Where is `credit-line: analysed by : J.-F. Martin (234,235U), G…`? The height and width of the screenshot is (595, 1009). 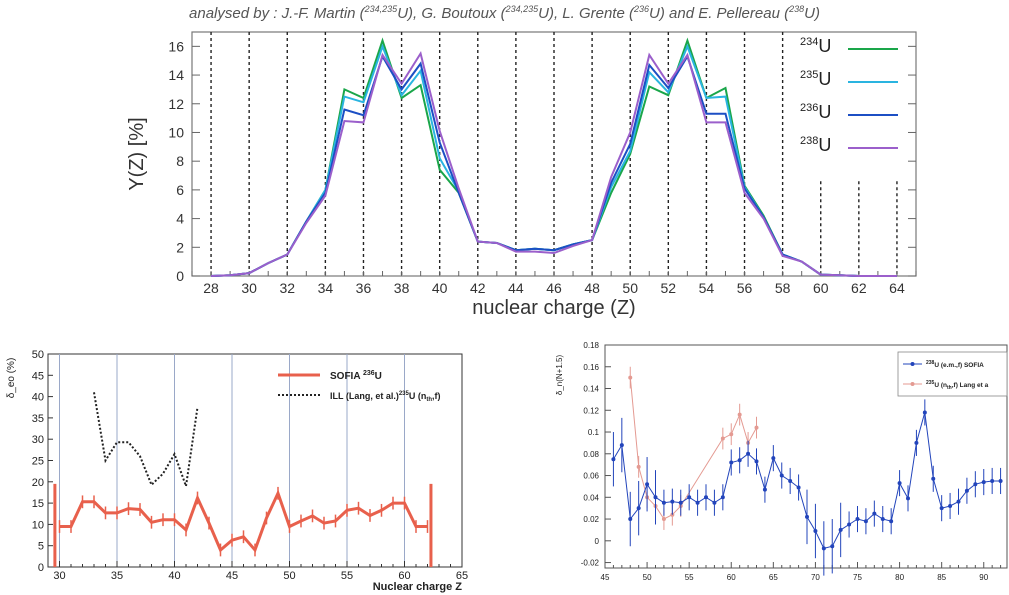
credit-line: analysed by : J.-F. Martin (234,235U), G… is located at coordinates (504, 13).